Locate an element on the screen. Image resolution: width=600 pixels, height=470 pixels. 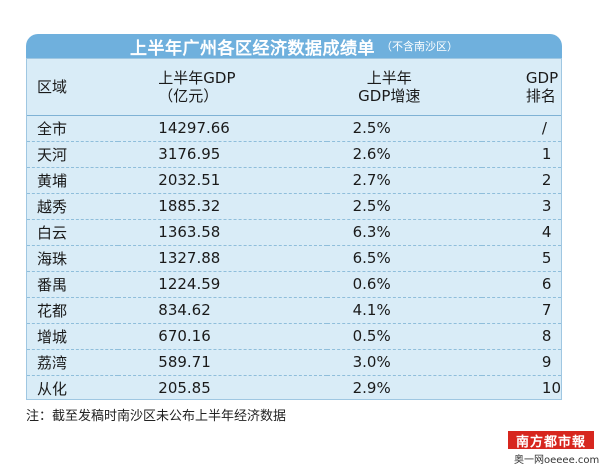
cell-rank: 3 is located at coordinates (521, 206).